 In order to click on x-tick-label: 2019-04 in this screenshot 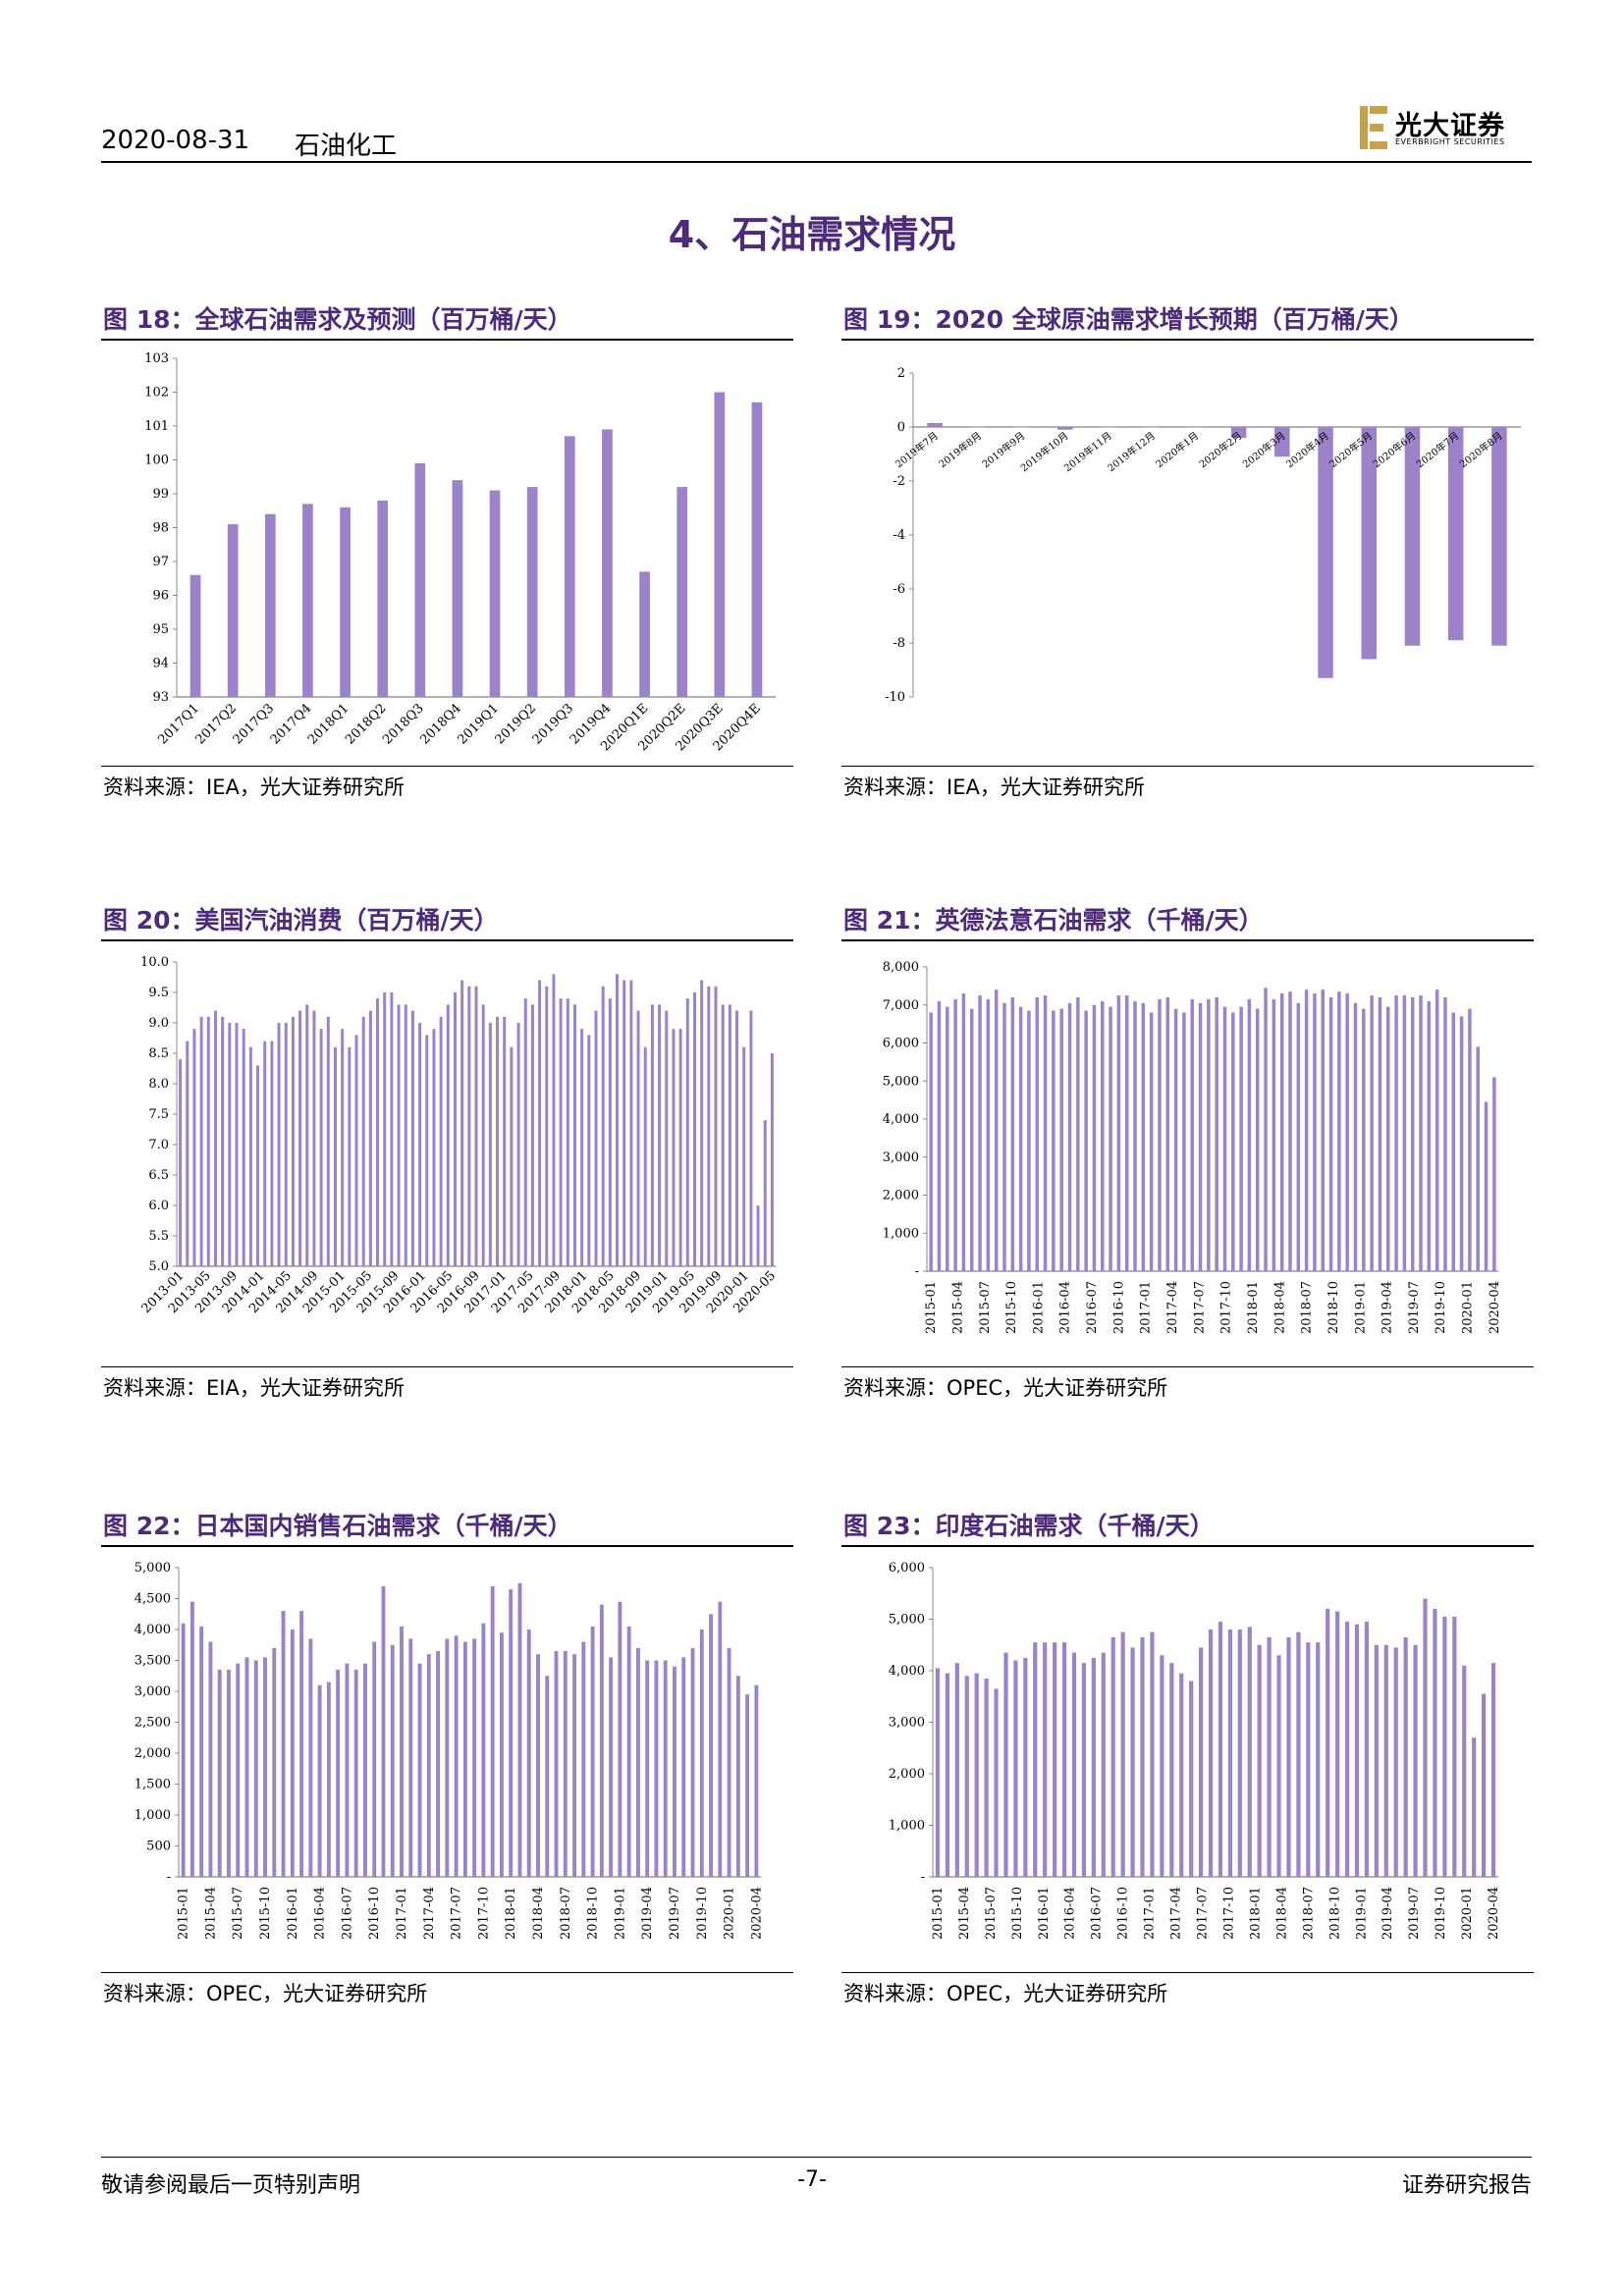, I will do `click(1387, 1913)`.